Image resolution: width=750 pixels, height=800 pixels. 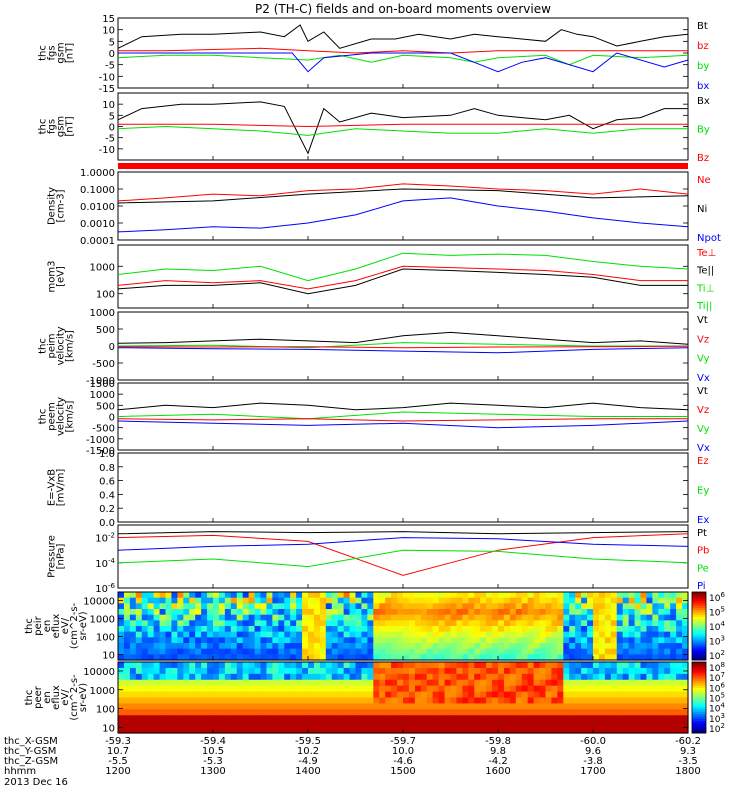 What do you see at coordinates (699, 697) in the screenshot?
I see `colorbar-frame` at bounding box center [699, 697].